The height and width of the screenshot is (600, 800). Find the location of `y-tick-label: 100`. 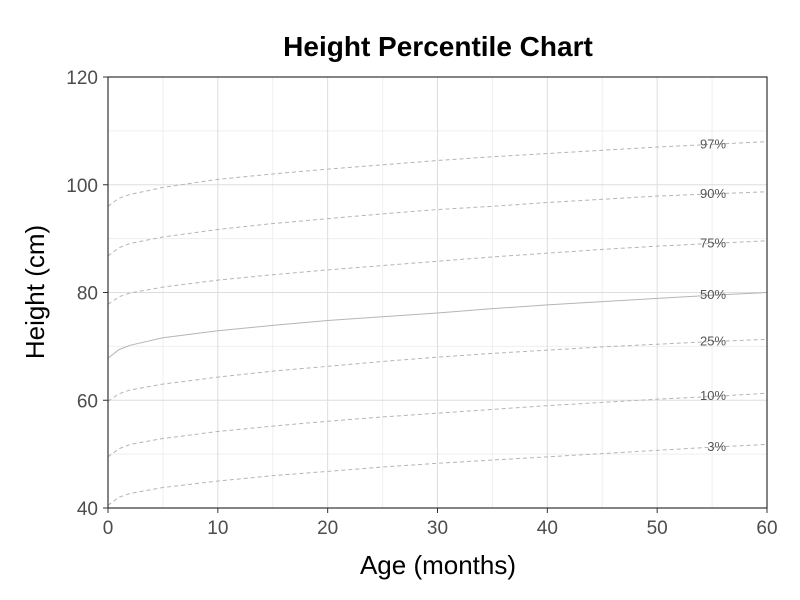

y-tick-label: 100 is located at coordinates (82, 186).